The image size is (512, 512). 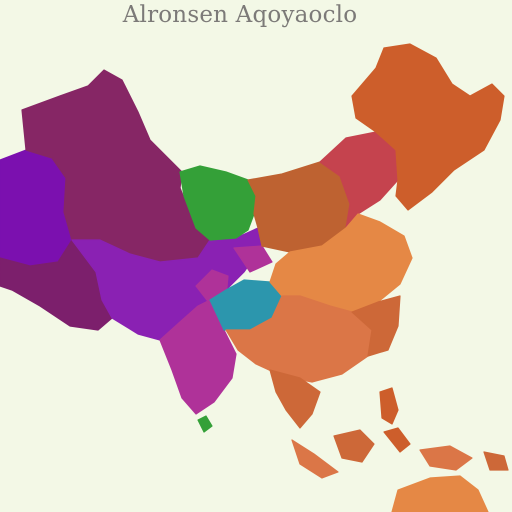 What do you see at coordinates (218, 203) in the screenshot?
I see `region-center-green` at bounding box center [218, 203].